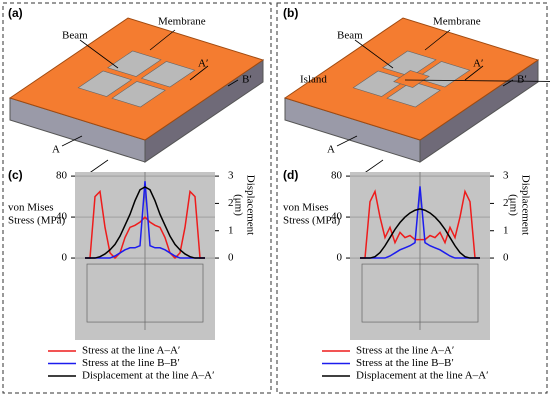 Image resolution: width=550 pixels, height=396 pixels. Describe the element at coordinates (290, 13) in the screenshot. I see `panel-label: (b)` at that location.